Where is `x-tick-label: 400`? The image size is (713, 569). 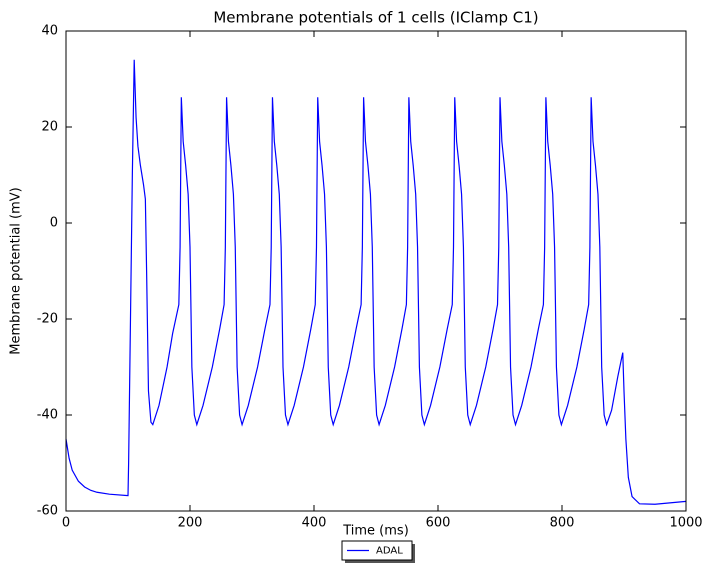
x-tick-label: 400 is located at coordinates (314, 523).